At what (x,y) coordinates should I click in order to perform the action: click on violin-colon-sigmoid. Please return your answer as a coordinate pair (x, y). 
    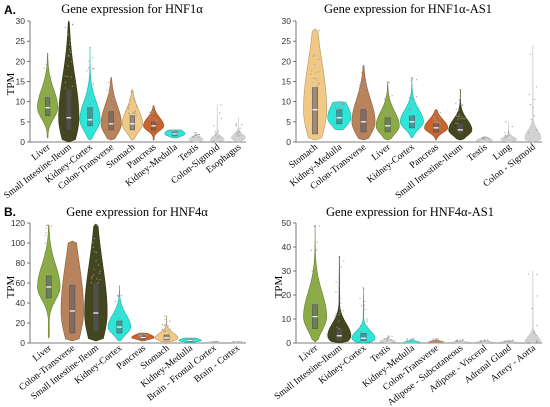
    Looking at the image, I should click on (533, 94).